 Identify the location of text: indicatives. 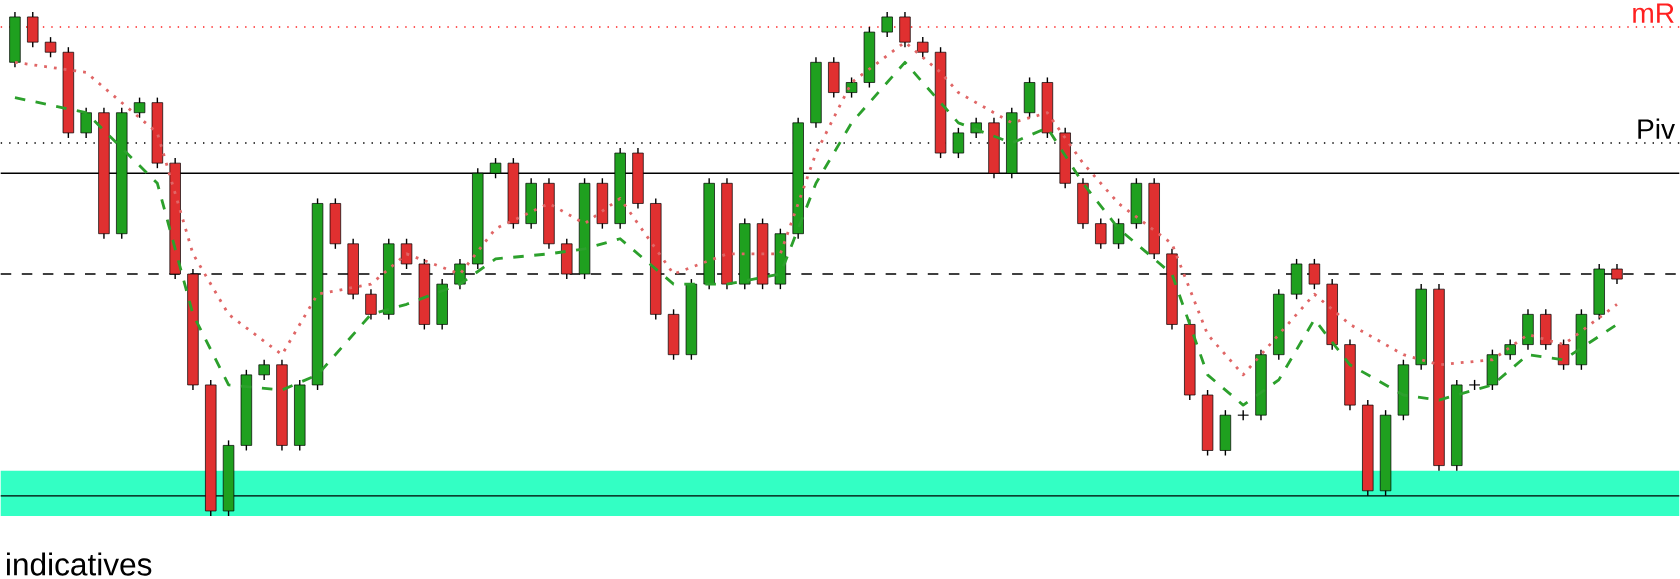
(79, 564).